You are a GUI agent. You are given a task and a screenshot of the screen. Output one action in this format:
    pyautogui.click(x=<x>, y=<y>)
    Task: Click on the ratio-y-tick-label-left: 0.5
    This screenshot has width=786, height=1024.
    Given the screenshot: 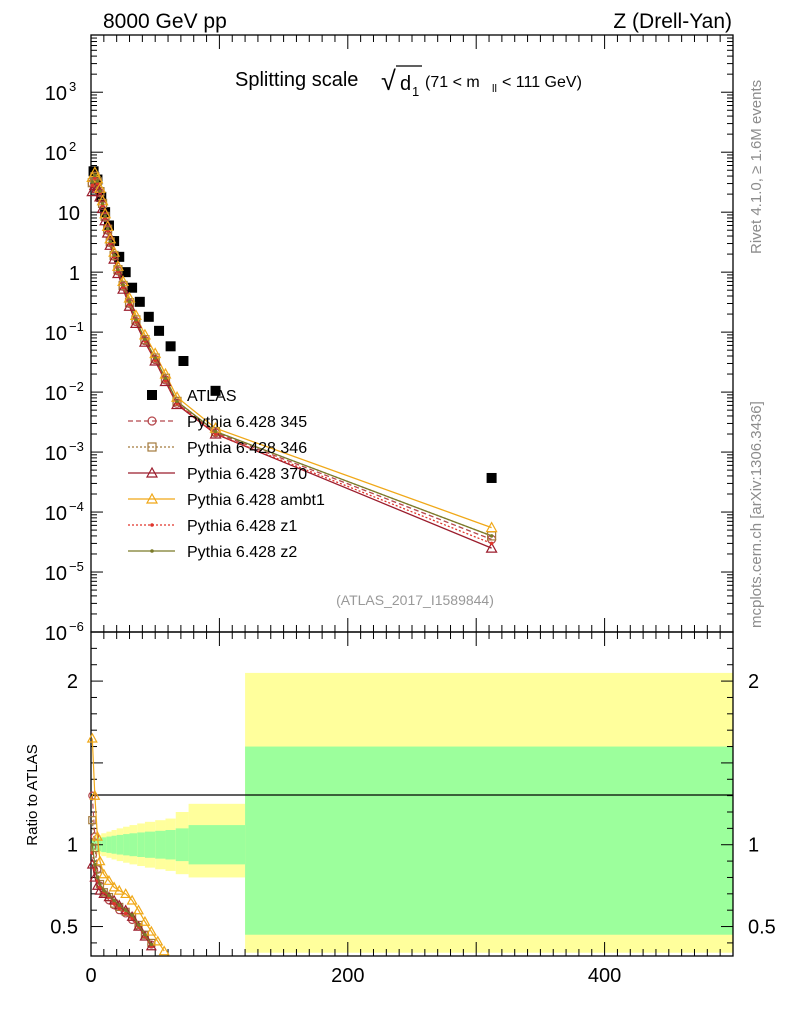 What is the action you would take?
    pyautogui.click(x=64, y=928)
    